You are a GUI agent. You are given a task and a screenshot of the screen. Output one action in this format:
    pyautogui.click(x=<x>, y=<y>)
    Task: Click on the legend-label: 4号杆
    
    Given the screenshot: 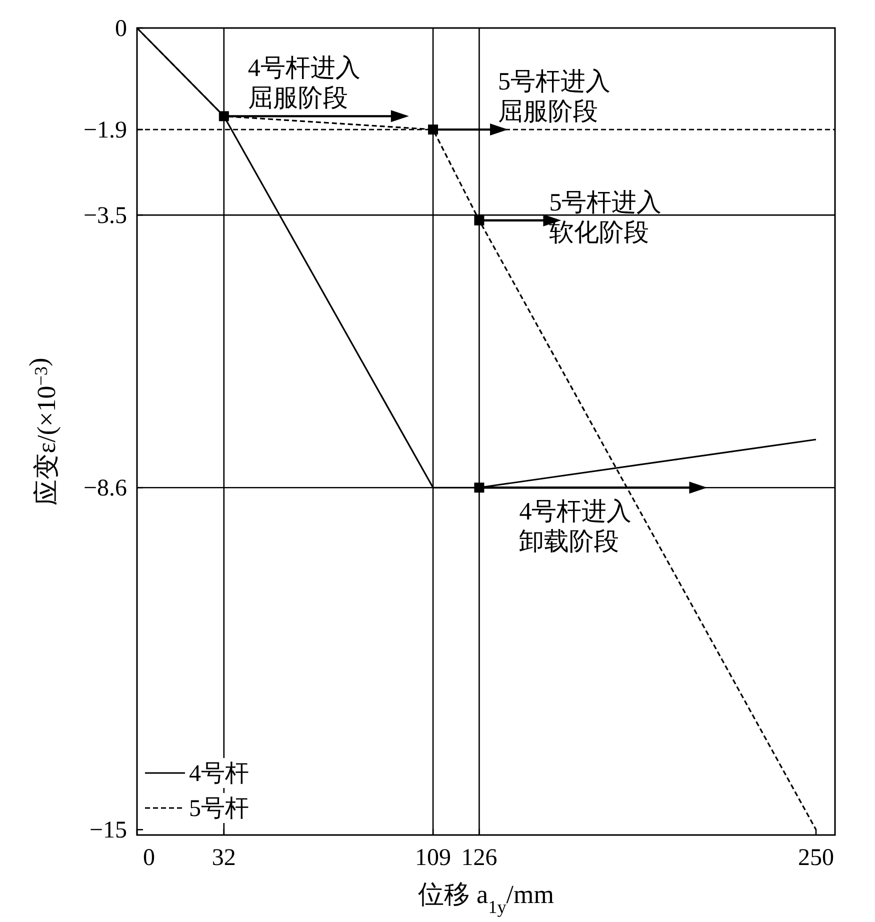 What is the action you would take?
    pyautogui.click(x=219, y=774)
    